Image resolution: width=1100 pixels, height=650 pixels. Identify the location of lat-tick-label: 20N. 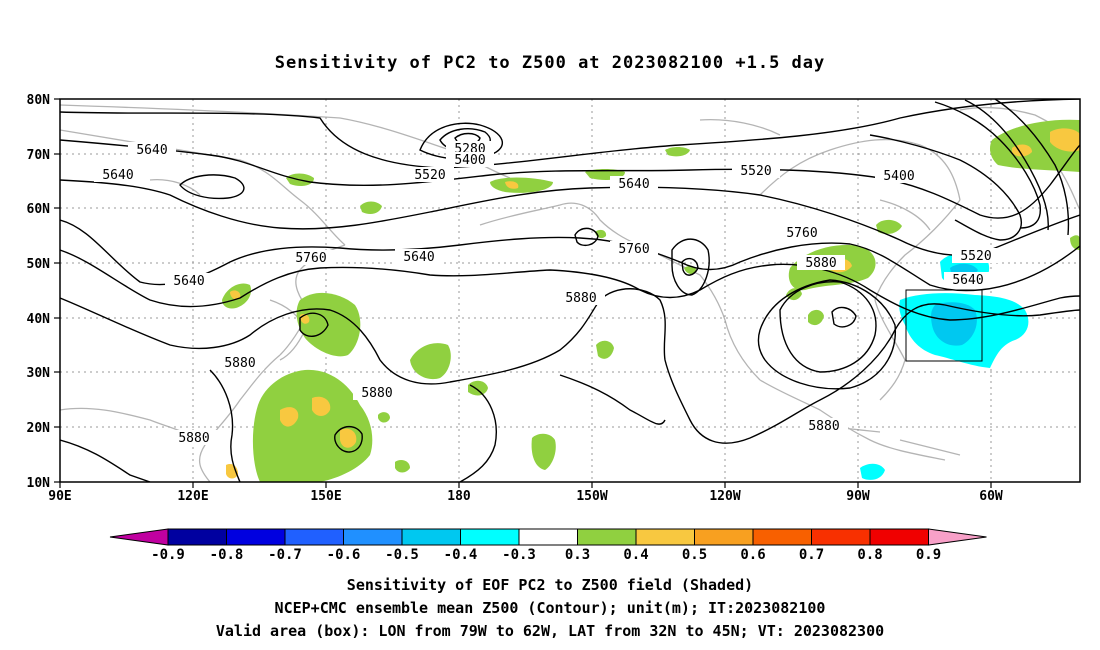
(39, 428).